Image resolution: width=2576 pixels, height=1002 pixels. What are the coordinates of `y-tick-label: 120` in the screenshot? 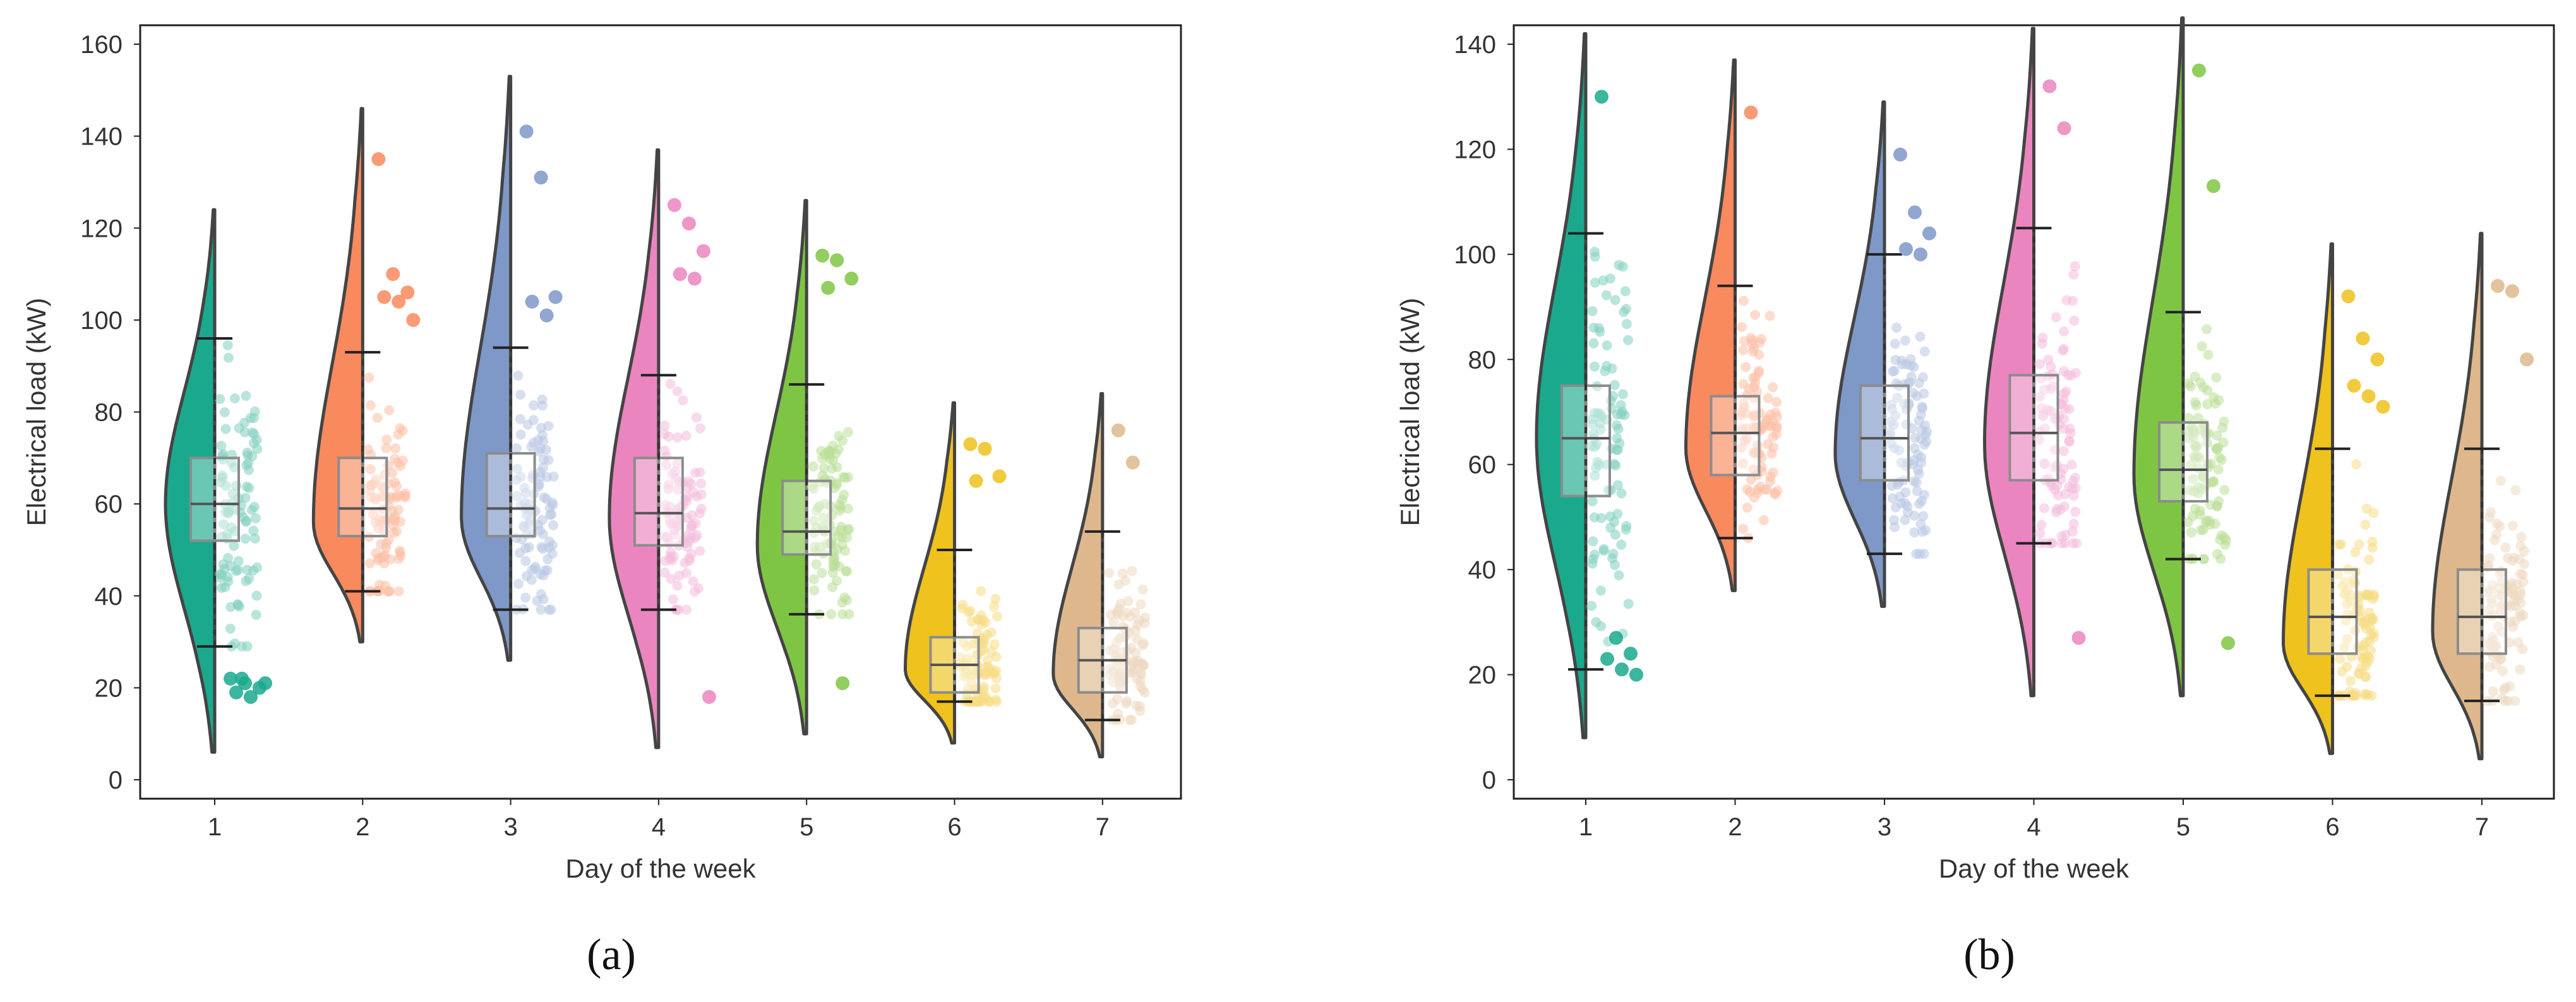 It's located at (1475, 150).